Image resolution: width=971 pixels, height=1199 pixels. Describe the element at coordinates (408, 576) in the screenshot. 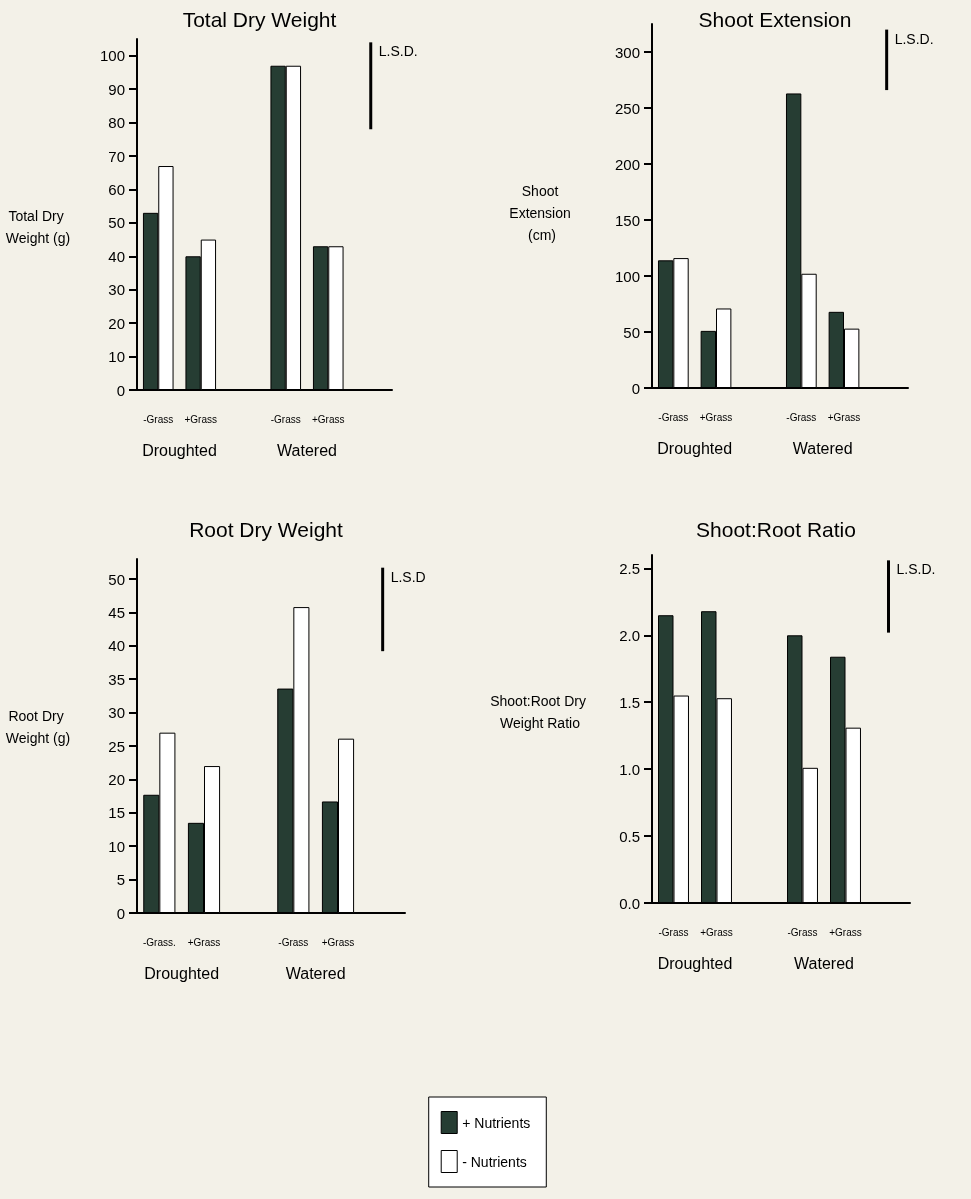

I see `annotation: L.S.D` at that location.